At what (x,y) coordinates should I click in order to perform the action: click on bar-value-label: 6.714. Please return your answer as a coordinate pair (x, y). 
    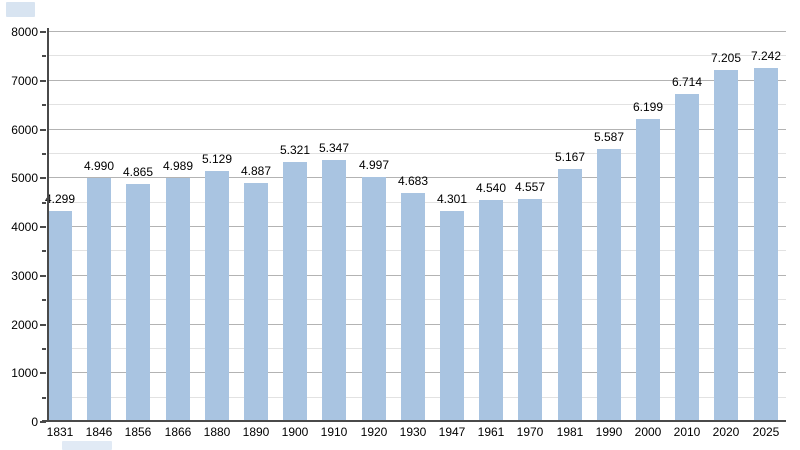
    Looking at the image, I should click on (687, 82).